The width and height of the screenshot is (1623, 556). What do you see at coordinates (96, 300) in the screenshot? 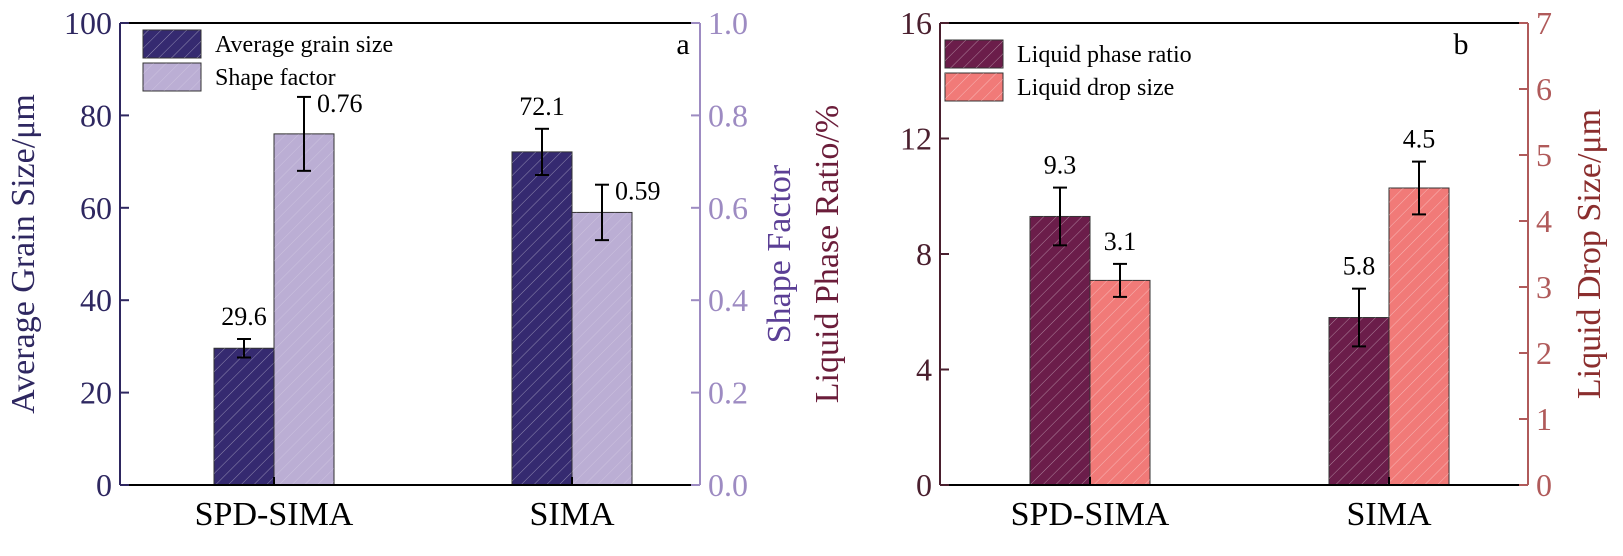
I see `left-tick-label: 40` at bounding box center [96, 300].